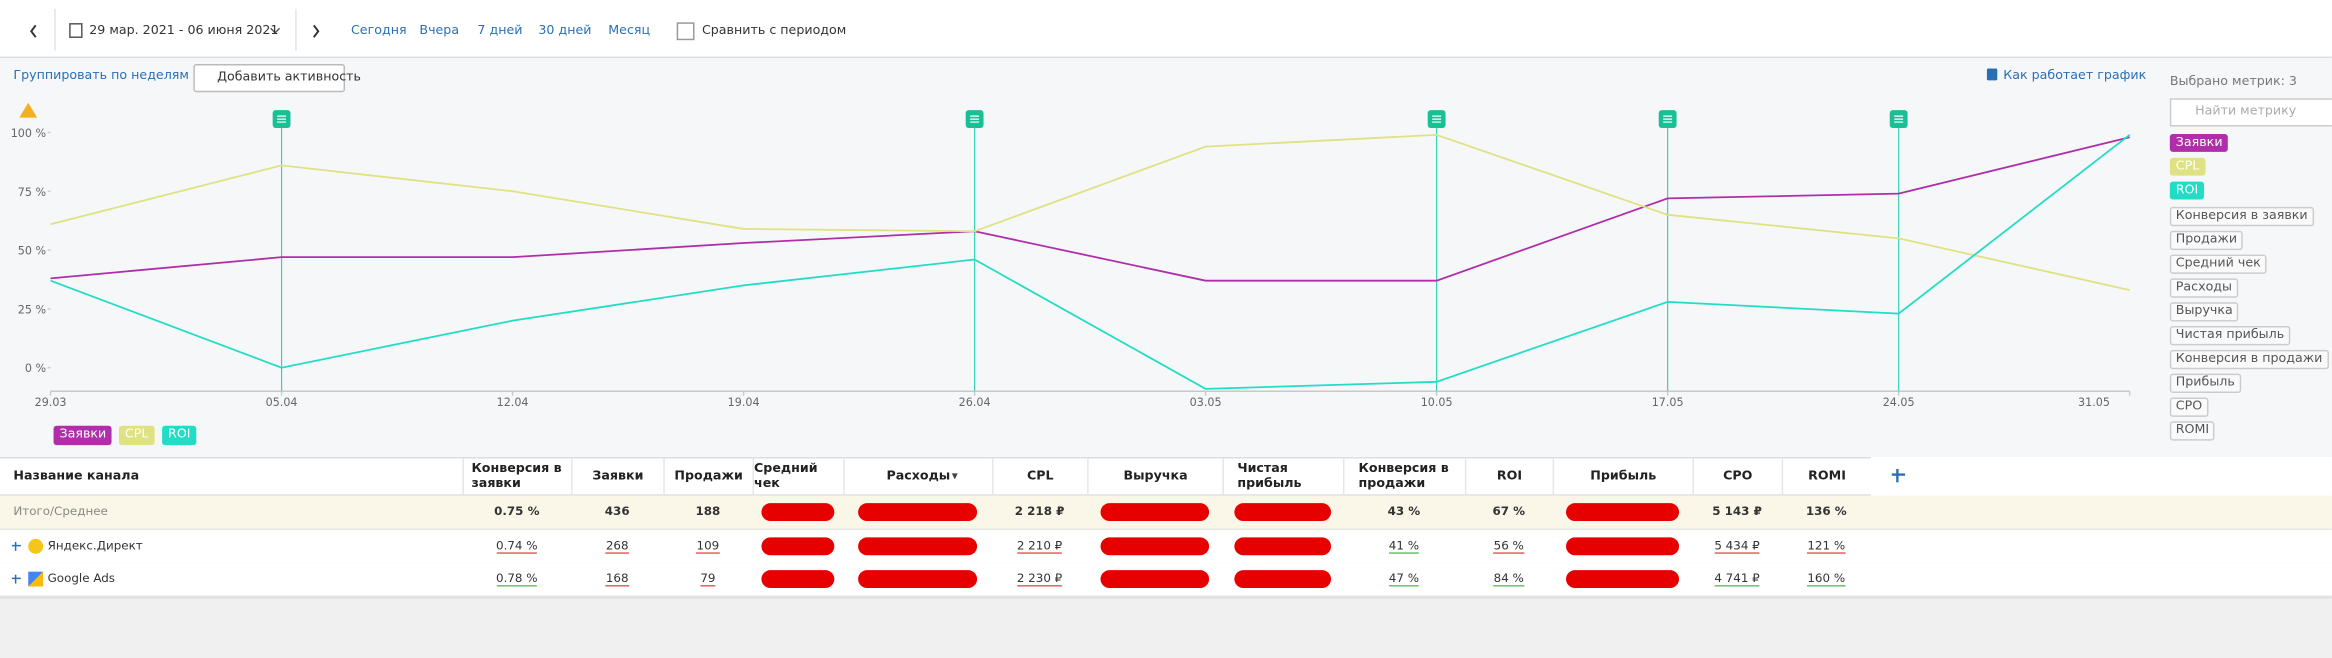 This screenshot has height=658, width=2332. I want to click on cell-value: 160 %, so click(1826, 579).